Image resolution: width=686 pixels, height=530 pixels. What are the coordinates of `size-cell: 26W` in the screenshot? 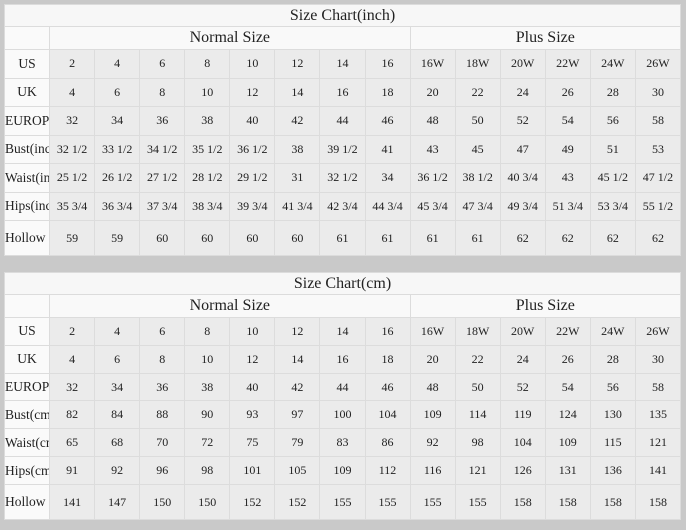 It's located at (658, 64).